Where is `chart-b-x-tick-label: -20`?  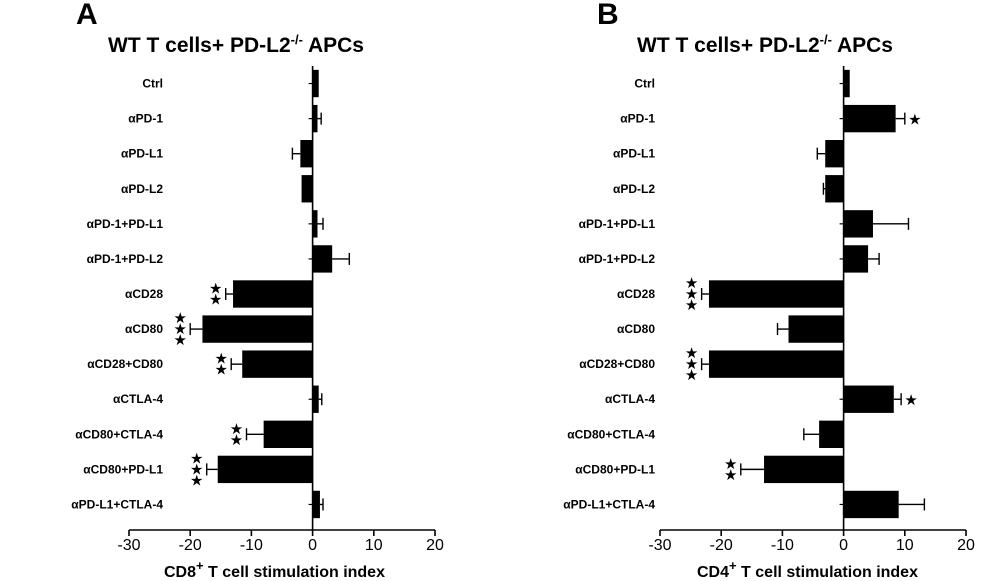
chart-b-x-tick-label: -20 is located at coordinates (721, 545).